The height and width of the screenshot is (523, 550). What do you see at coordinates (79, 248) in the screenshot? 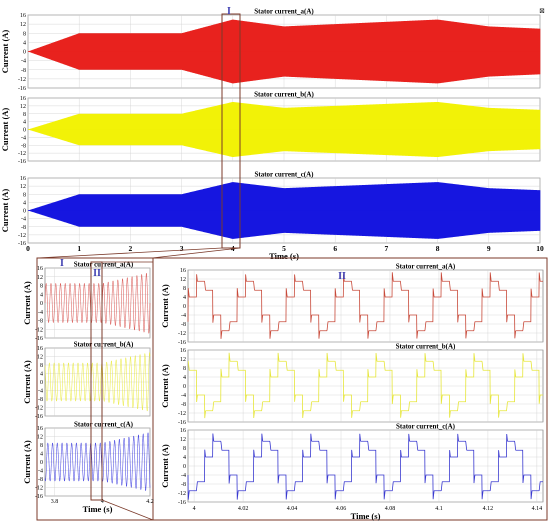
I see `x-tick-label: 1` at bounding box center [79, 248].